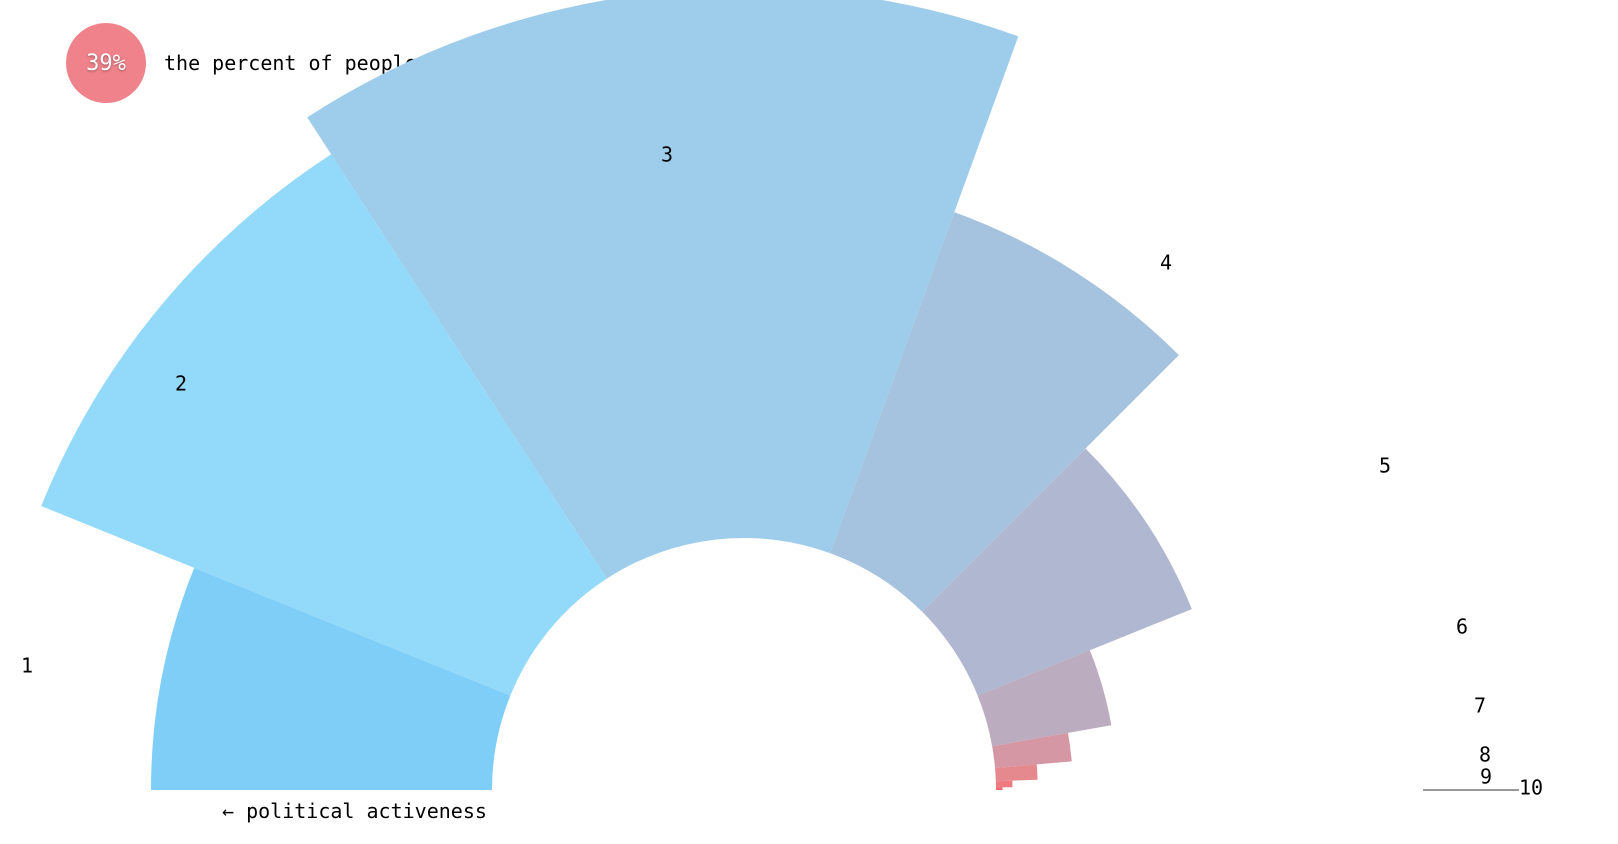  What do you see at coordinates (1480, 706) in the screenshot?
I see `category-label-7: 7` at bounding box center [1480, 706].